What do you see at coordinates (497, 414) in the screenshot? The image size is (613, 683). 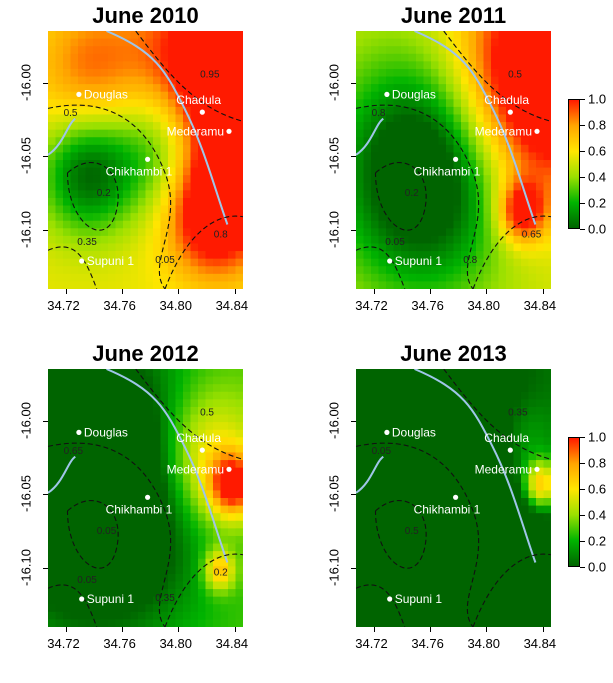 I see `contour-line` at bounding box center [497, 414].